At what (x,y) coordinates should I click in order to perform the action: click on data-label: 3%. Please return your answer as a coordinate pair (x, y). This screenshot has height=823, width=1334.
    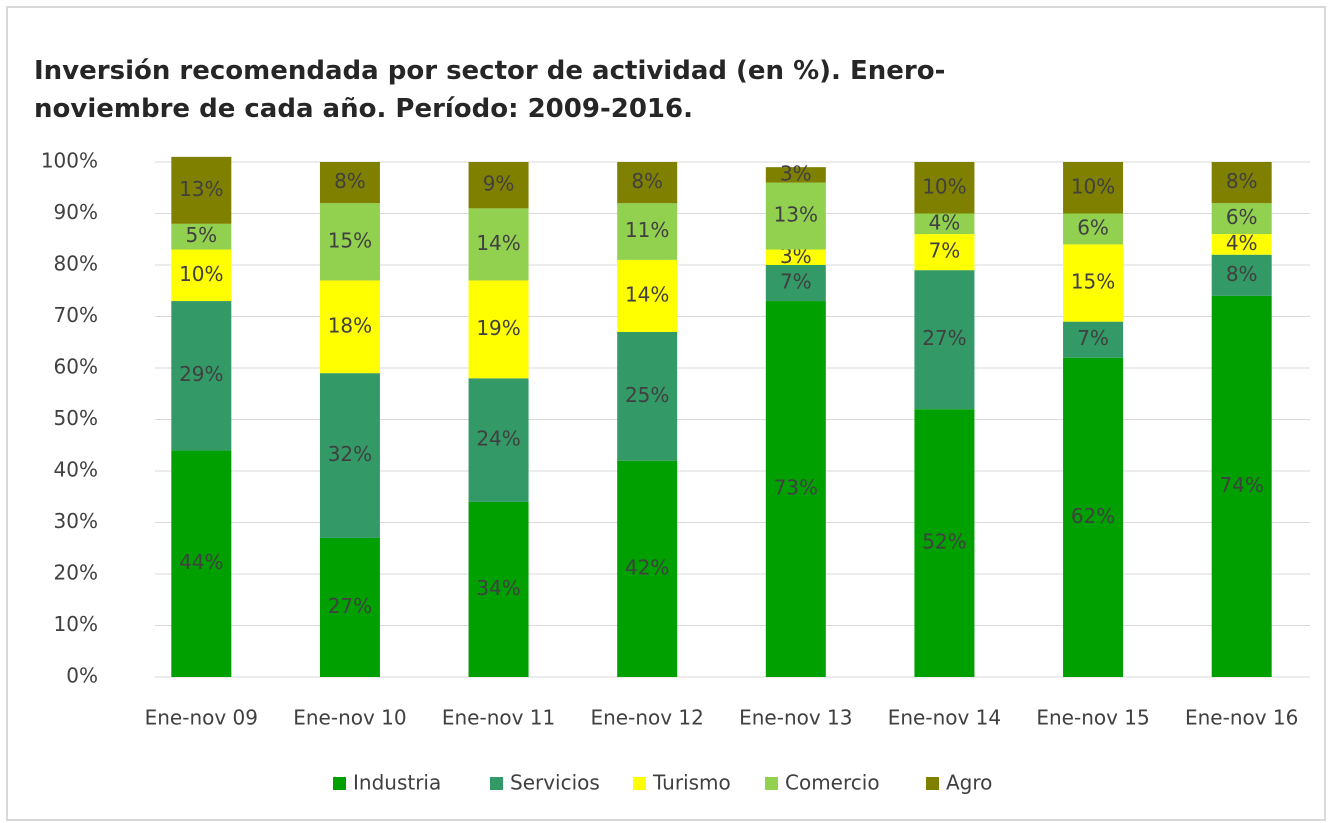
    Looking at the image, I should click on (796, 173).